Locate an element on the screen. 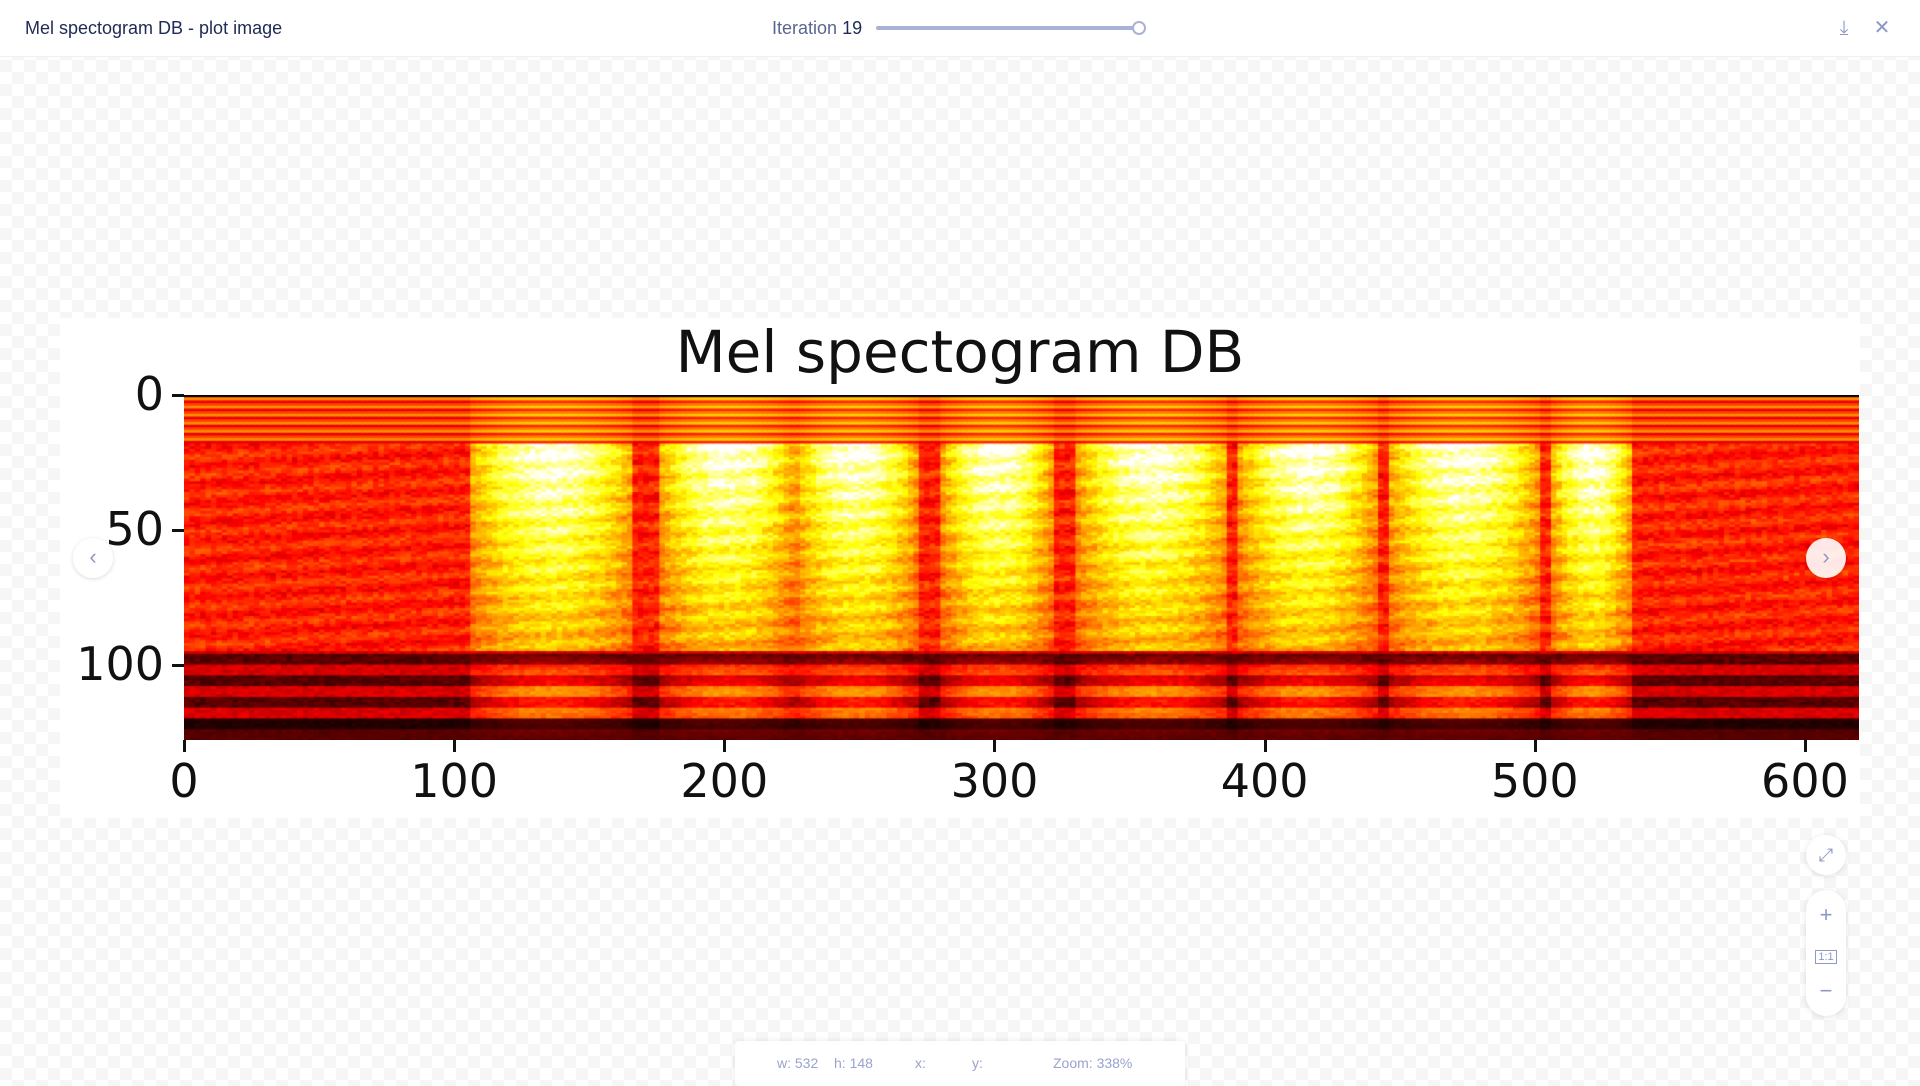  iteration-value: 19 is located at coordinates (852, 28).